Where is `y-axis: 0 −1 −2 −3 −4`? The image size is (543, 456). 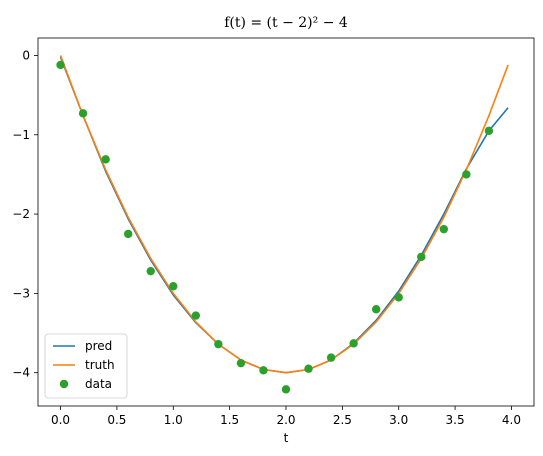 y-axis: 0 −1 −2 −3 −4 is located at coordinates (25, 214).